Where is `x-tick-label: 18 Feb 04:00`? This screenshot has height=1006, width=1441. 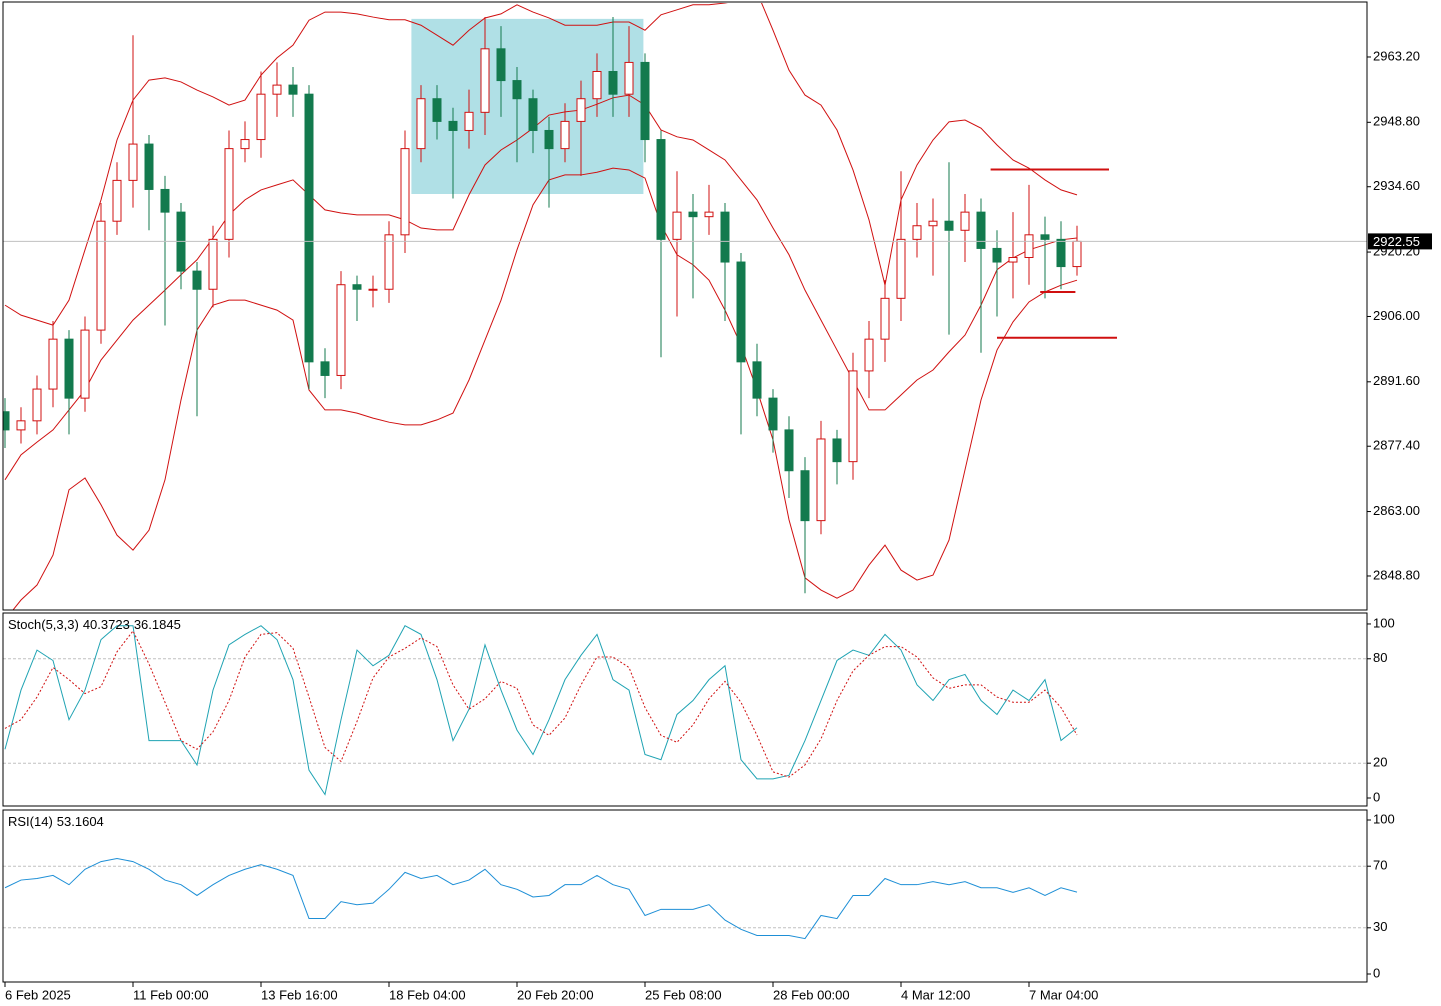 x-tick-label: 18 Feb 04:00 is located at coordinates (427, 994).